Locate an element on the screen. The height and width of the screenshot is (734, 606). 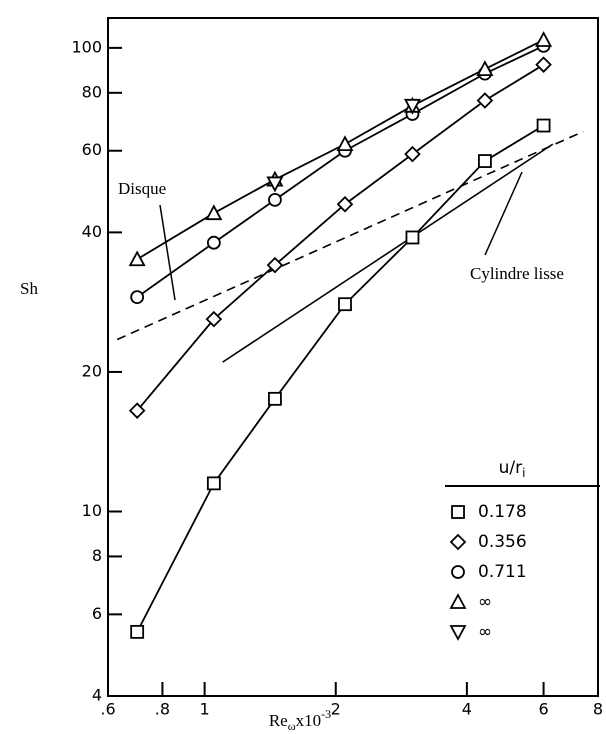
legend-label: 0.711 is located at coordinates (502, 572).